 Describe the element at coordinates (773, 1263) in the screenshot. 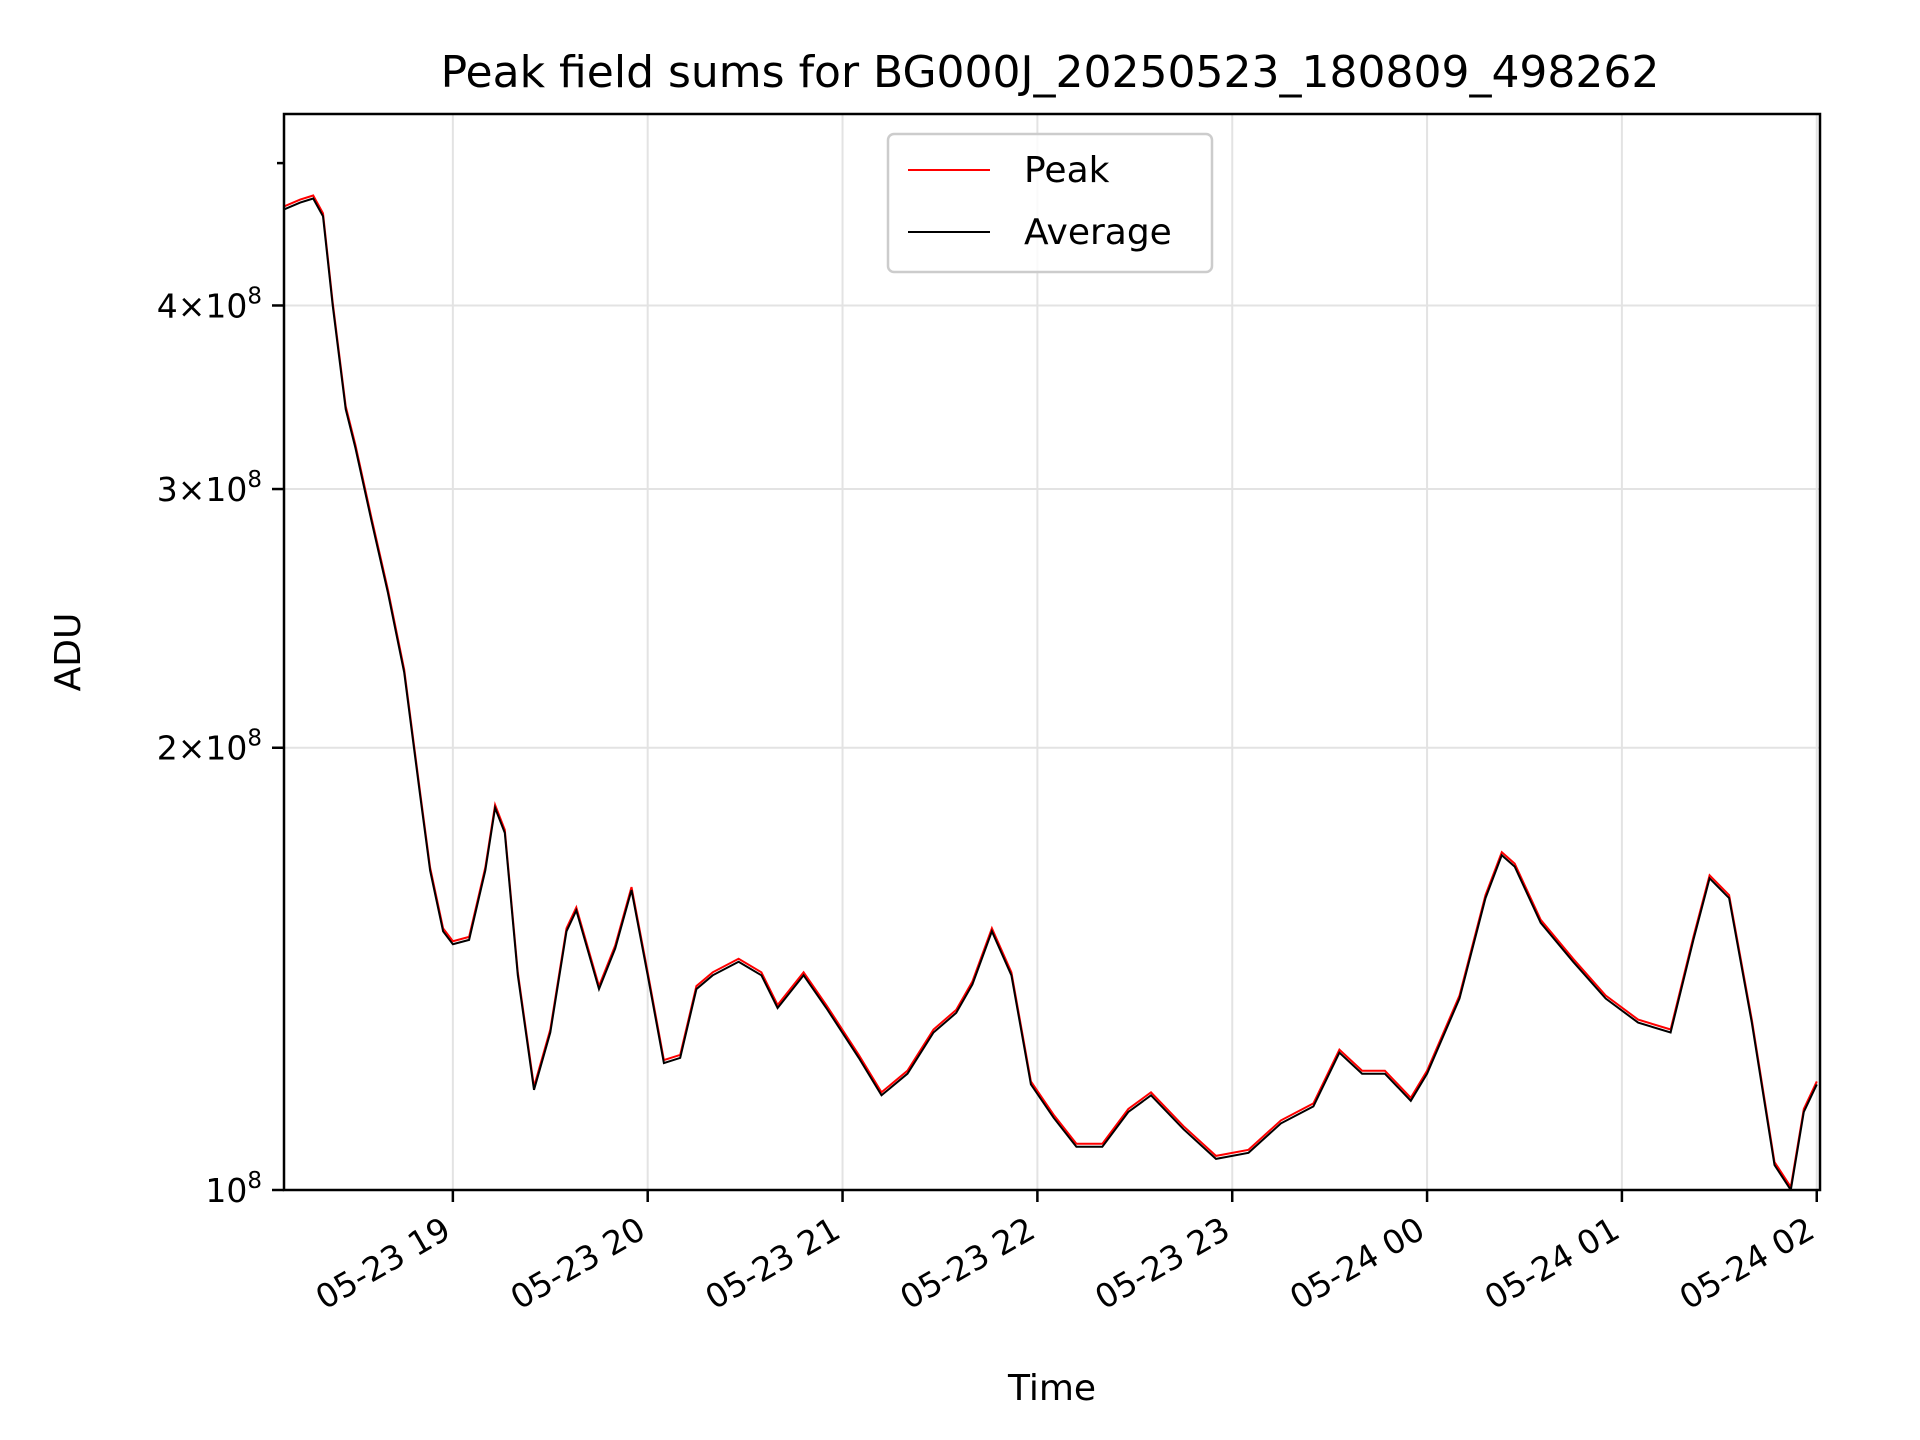

I see `x-tick-label: 05-23 21` at that location.